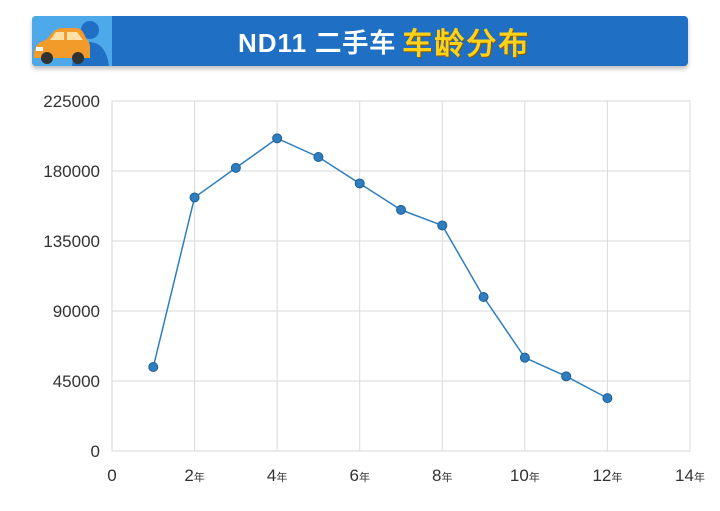 This screenshot has width=720, height=511. I want to click on x-tick-label: 14年, so click(690, 475).